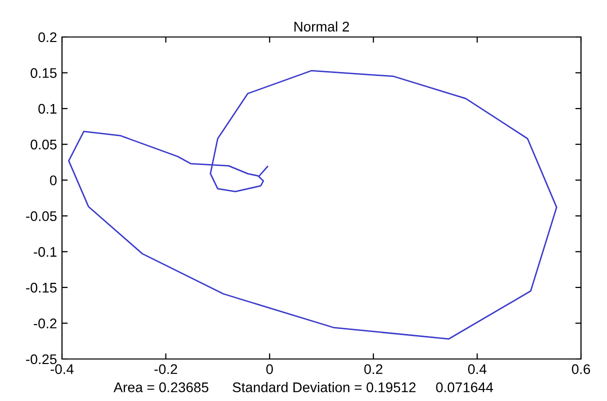  I want to click on x-tick-label: 0.4, so click(477, 369).